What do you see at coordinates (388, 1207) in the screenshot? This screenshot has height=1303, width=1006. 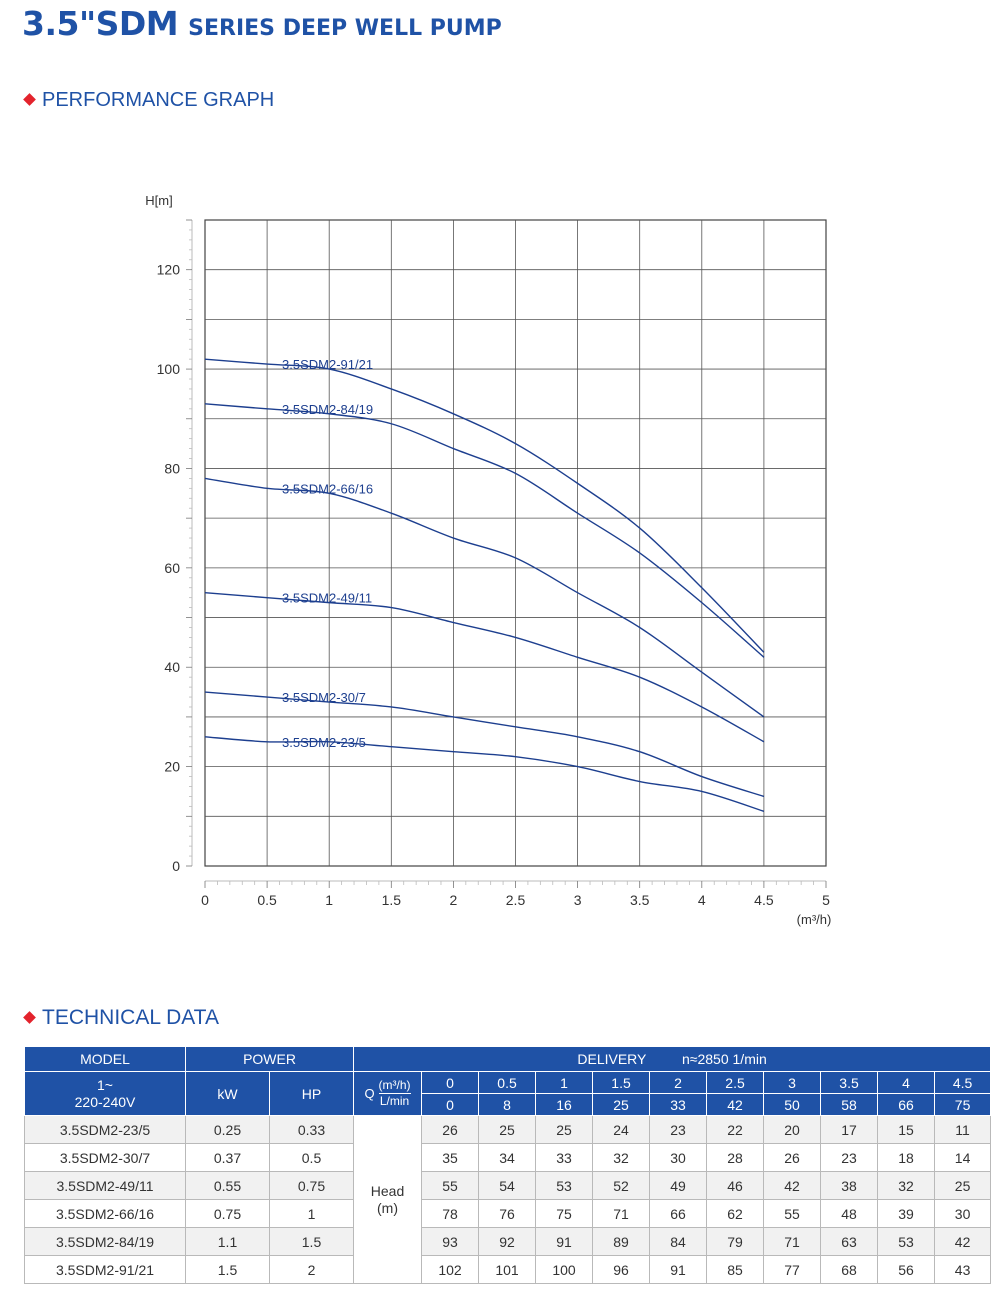 I see `head-unit: (m)` at bounding box center [388, 1207].